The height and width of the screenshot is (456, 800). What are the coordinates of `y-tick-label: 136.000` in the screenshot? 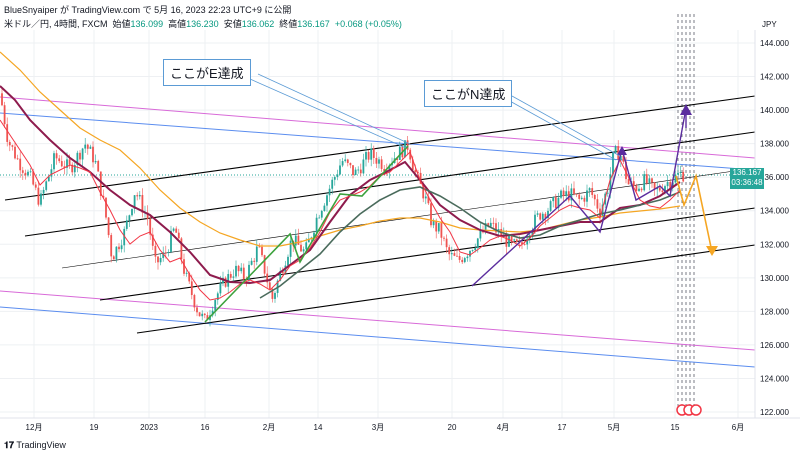 It's located at (774, 177).